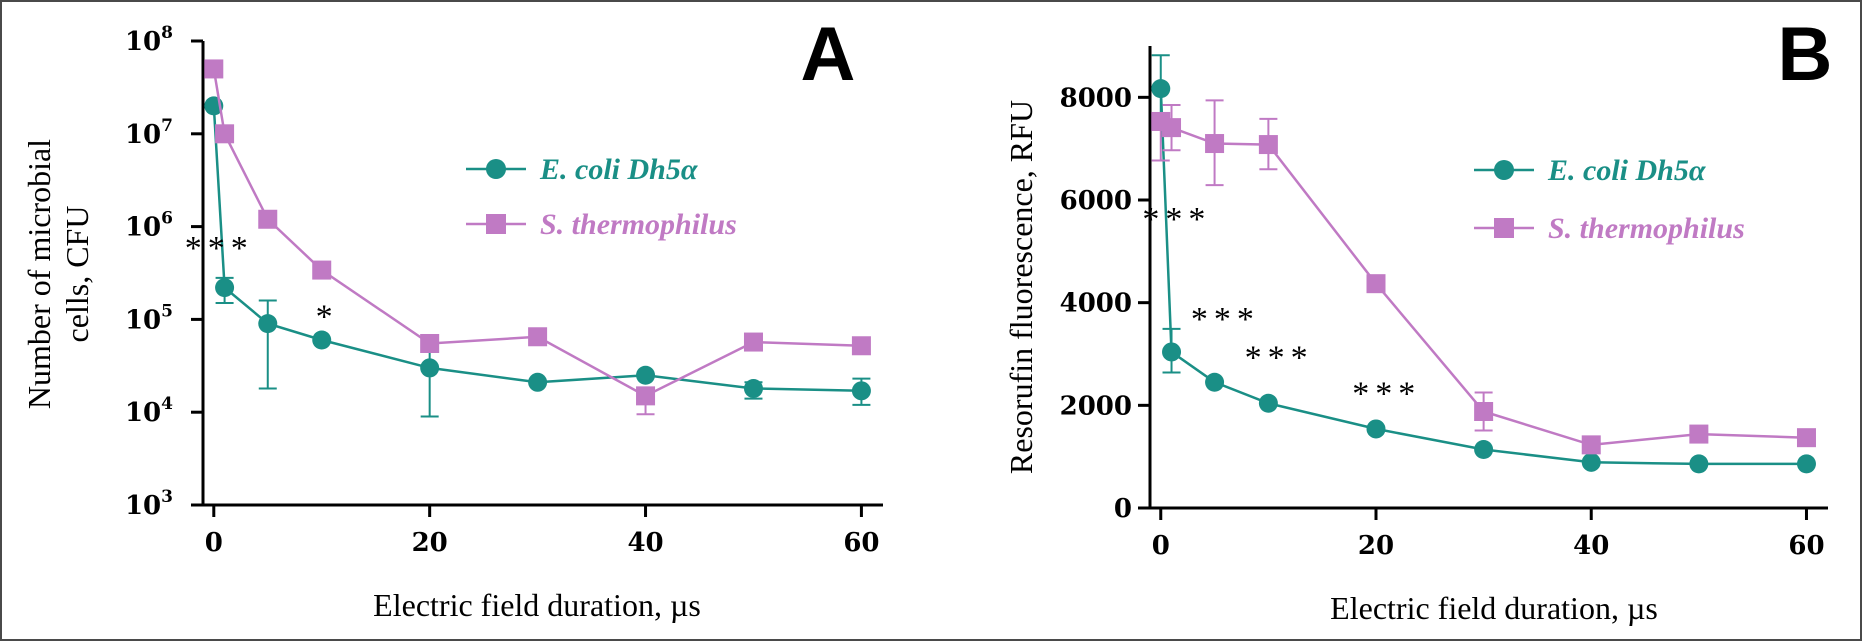 The width and height of the screenshot is (1862, 641). Describe the element at coordinates (1281, 307) in the screenshot. I see `panel-b-annotations: ************` at that location.